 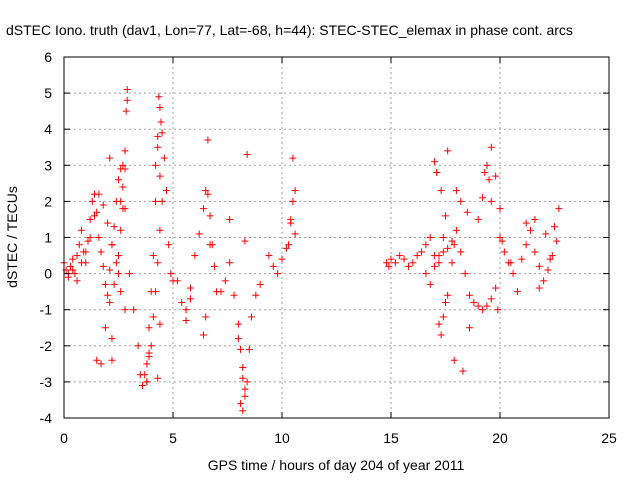 What do you see at coordinates (500, 438) in the screenshot?
I see `x-tick-label: 20` at bounding box center [500, 438].